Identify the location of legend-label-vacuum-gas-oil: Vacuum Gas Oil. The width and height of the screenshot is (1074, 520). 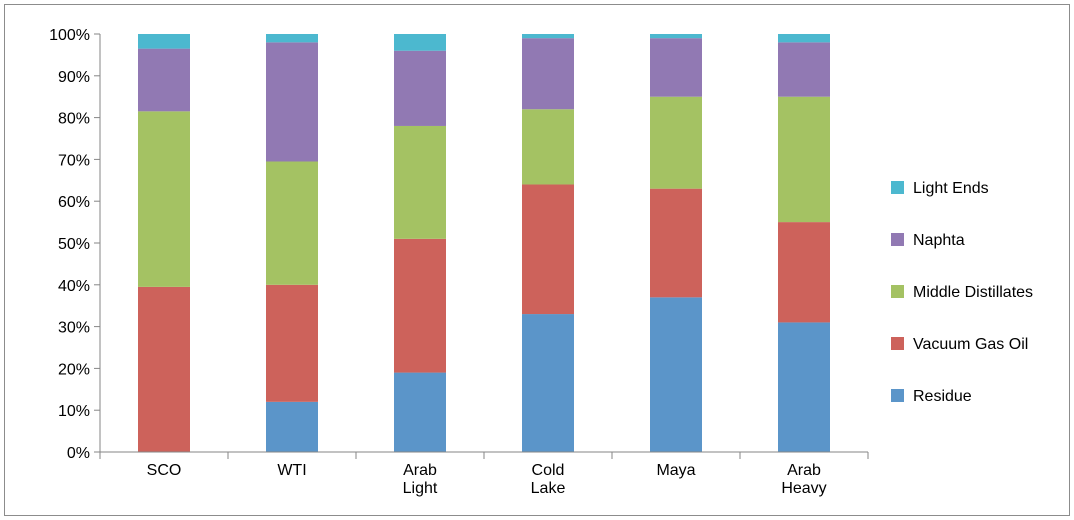
(970, 344).